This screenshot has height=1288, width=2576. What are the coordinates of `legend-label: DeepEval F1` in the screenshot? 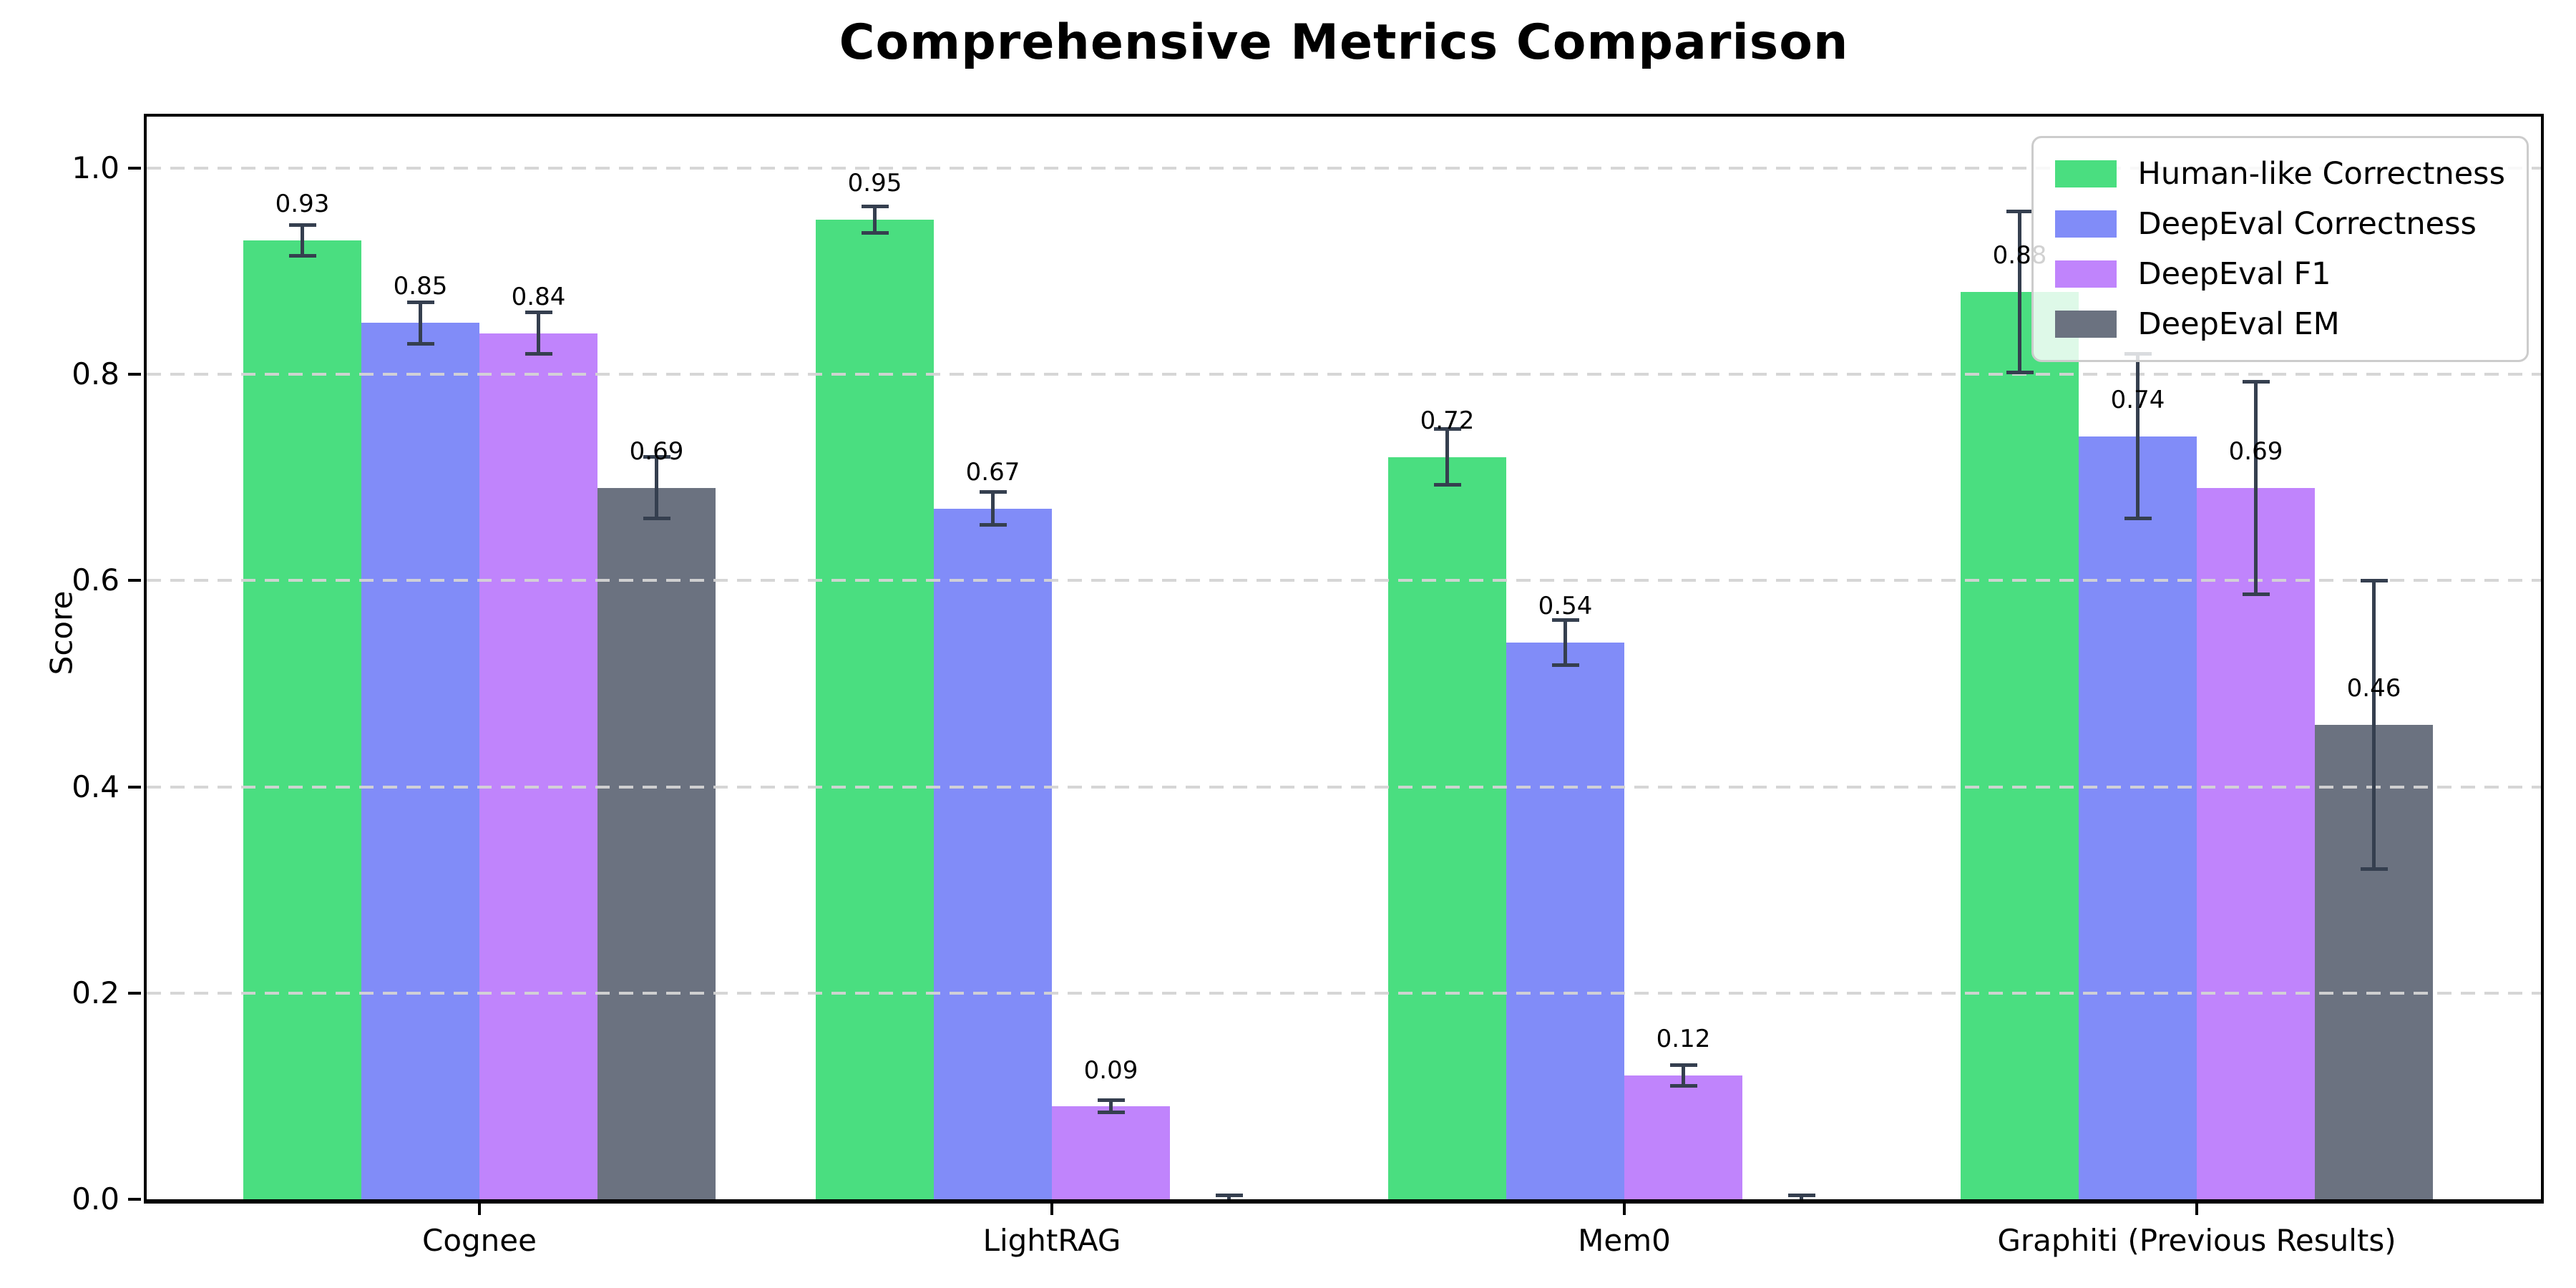 It's located at (2234, 274).